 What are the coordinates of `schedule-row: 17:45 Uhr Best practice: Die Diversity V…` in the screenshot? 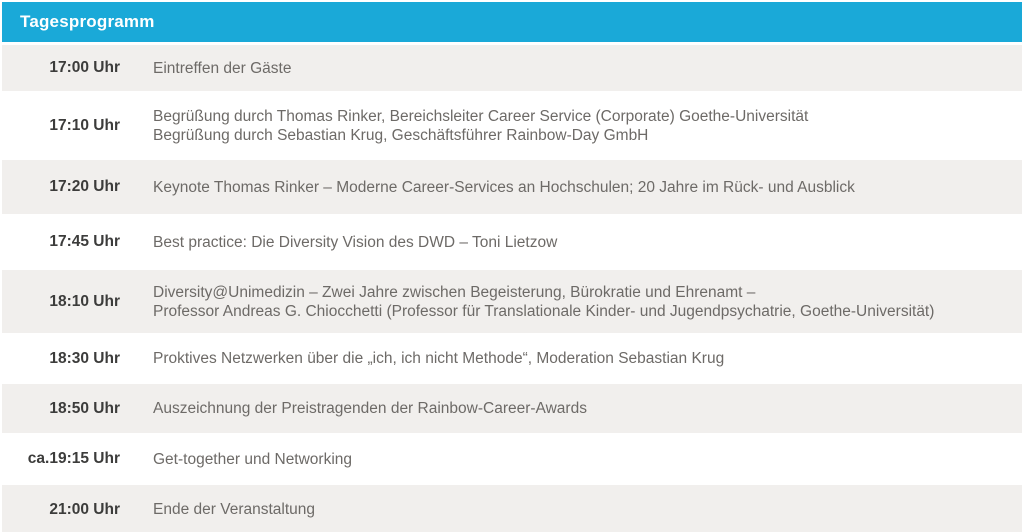 It's located at (512, 242).